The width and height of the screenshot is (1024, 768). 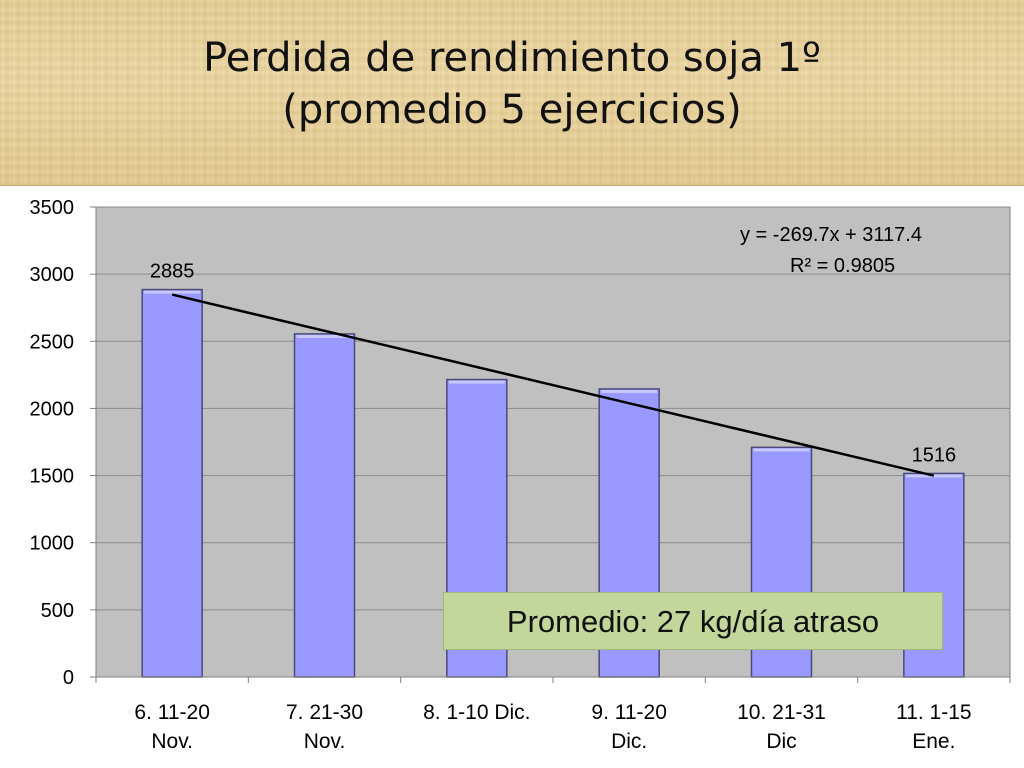 I want to click on y-tick-label: 500, so click(x=57, y=611).